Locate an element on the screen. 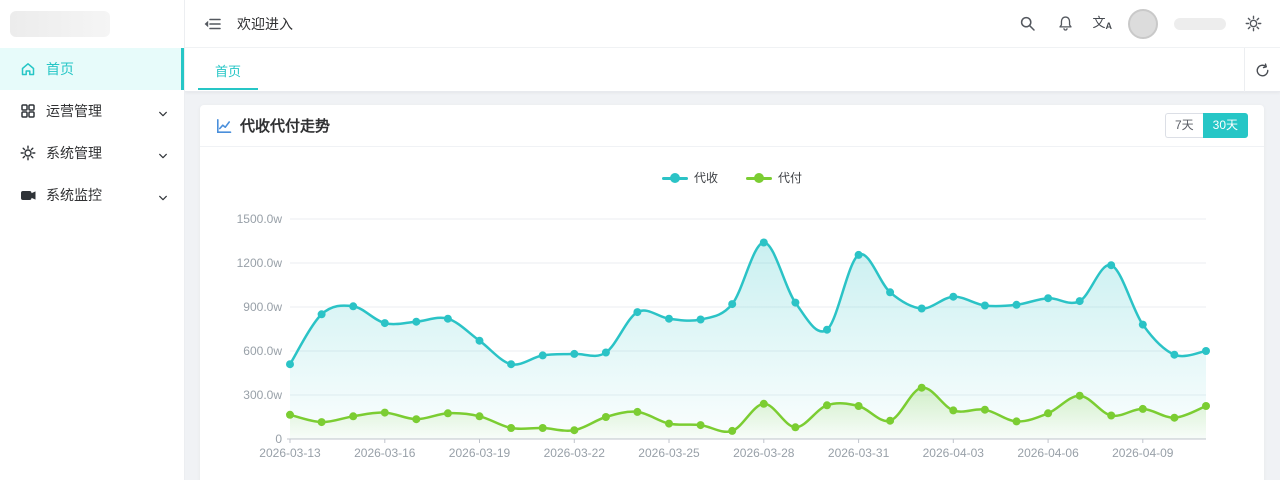  range-7d-button: 7天 is located at coordinates (1183, 125).